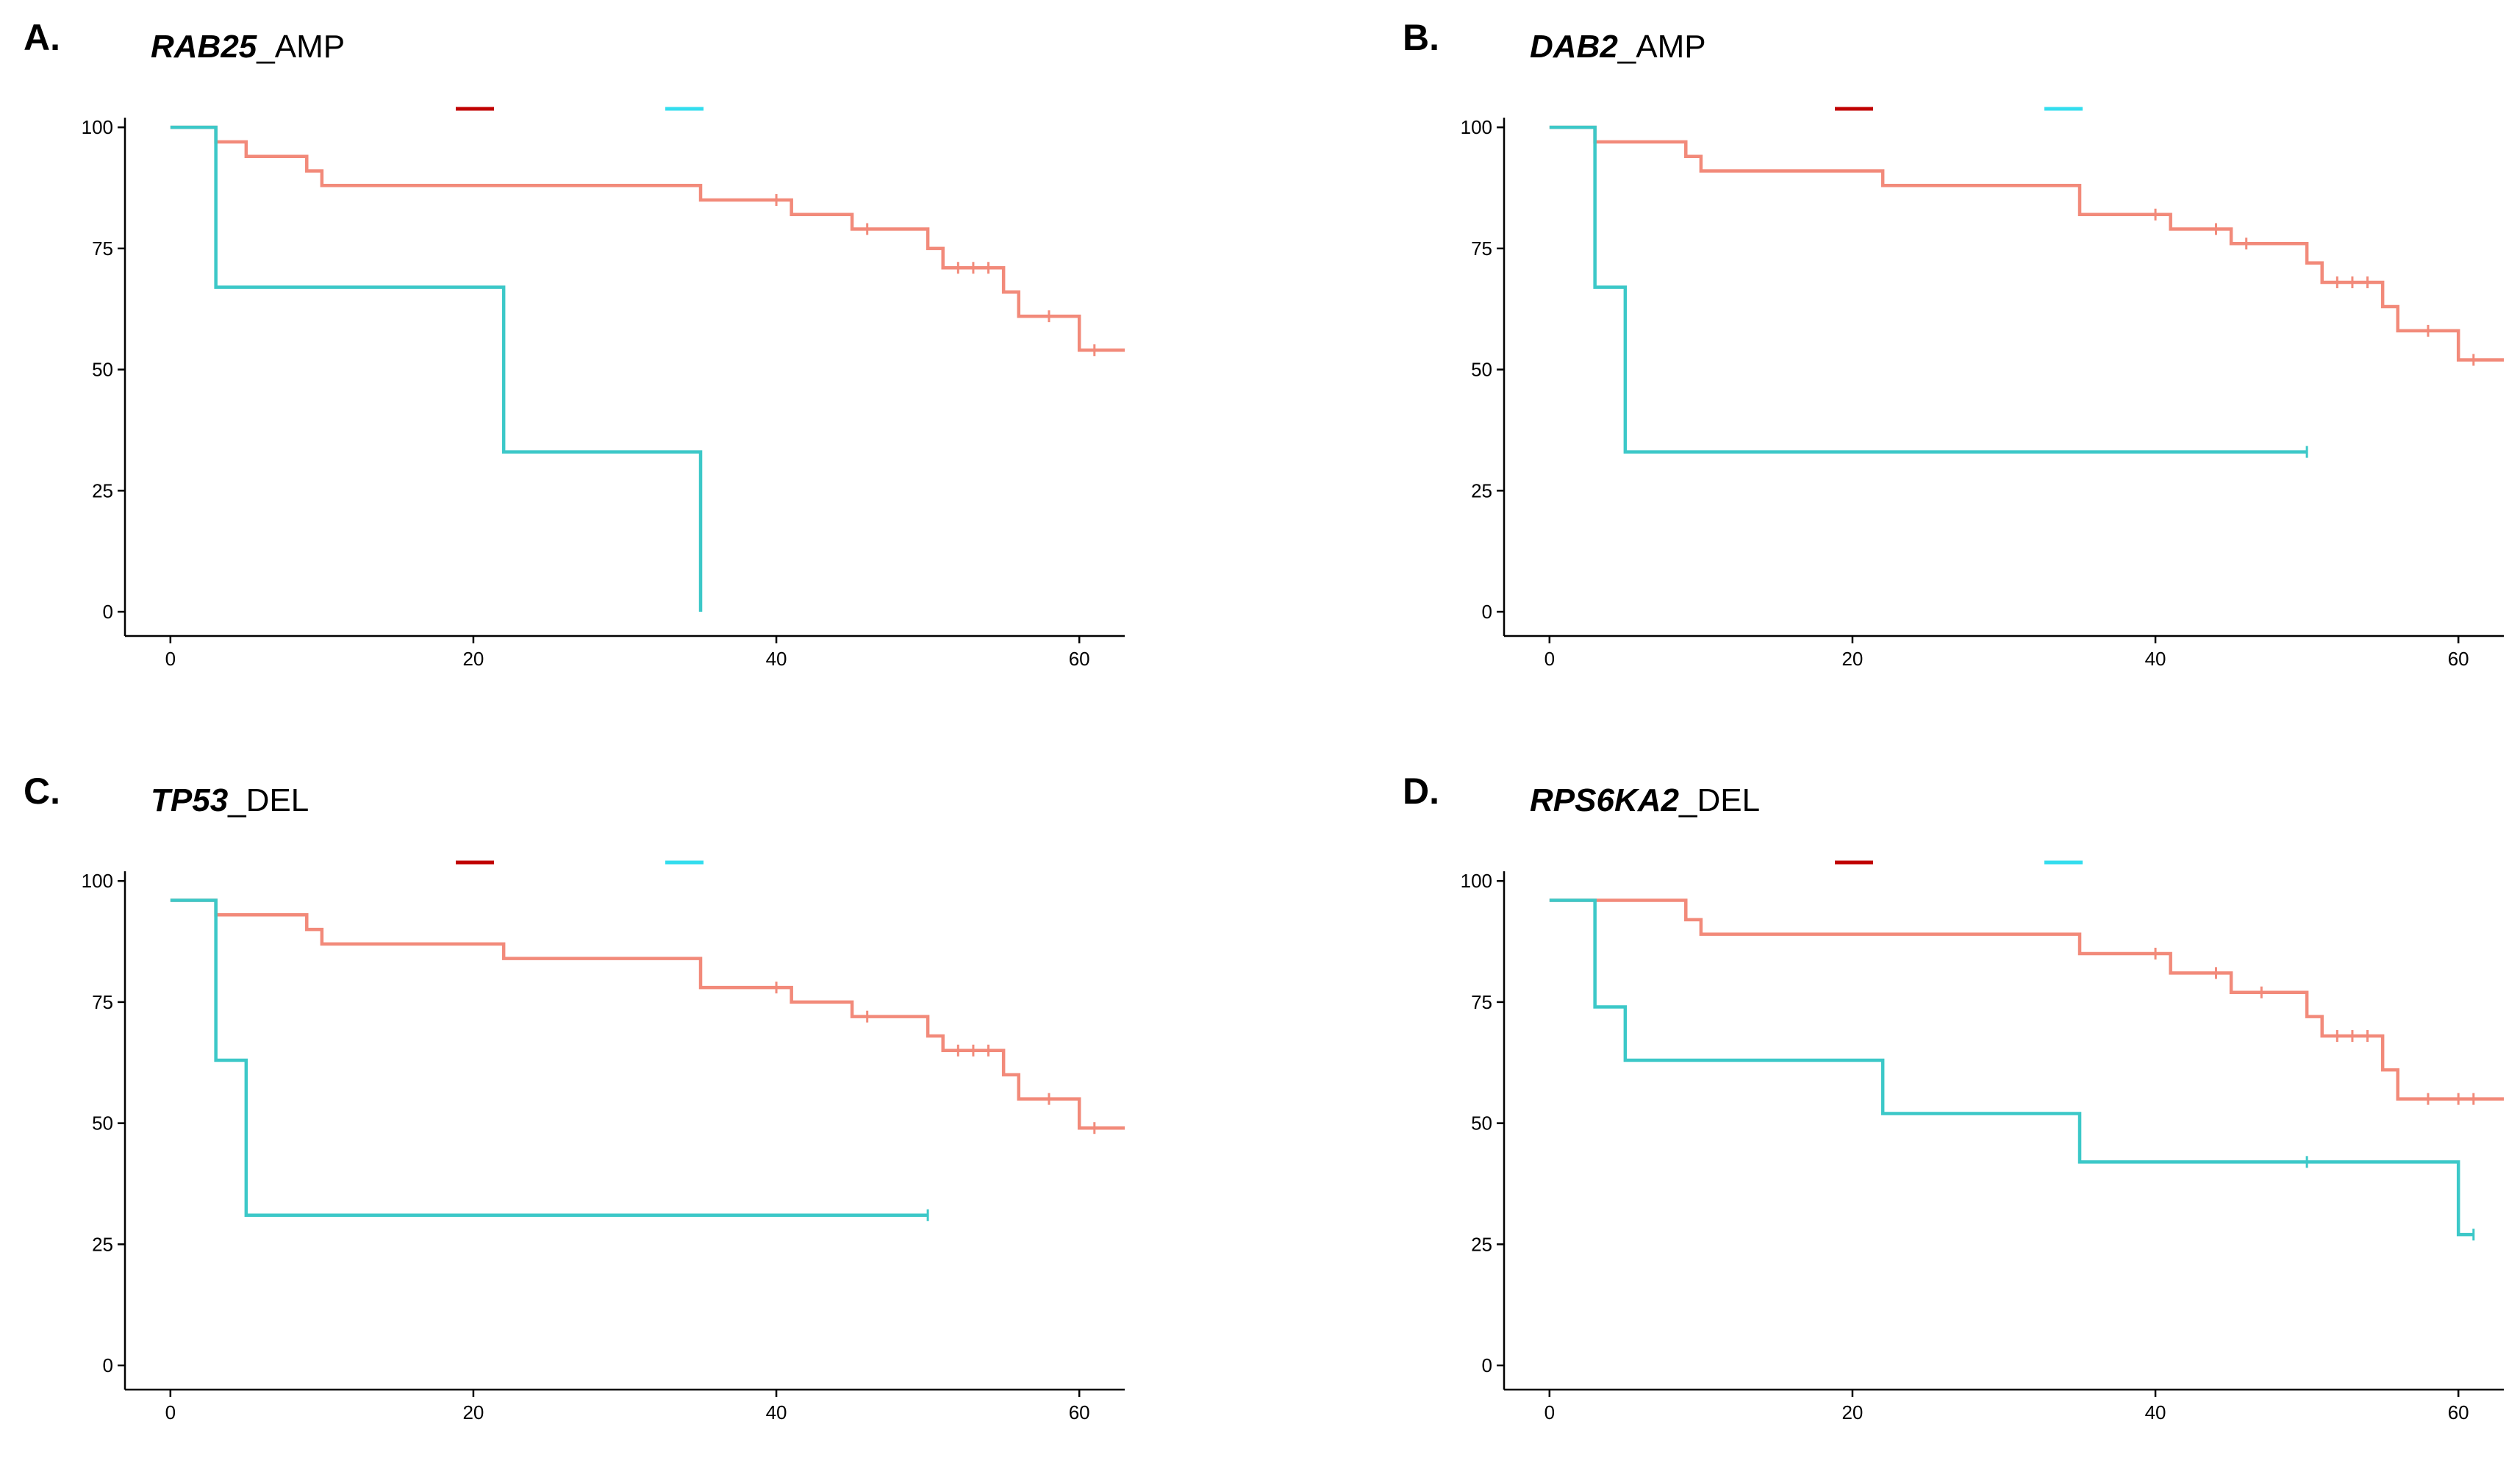  I want to click on panel-title: TP53_DEL, so click(230, 800).